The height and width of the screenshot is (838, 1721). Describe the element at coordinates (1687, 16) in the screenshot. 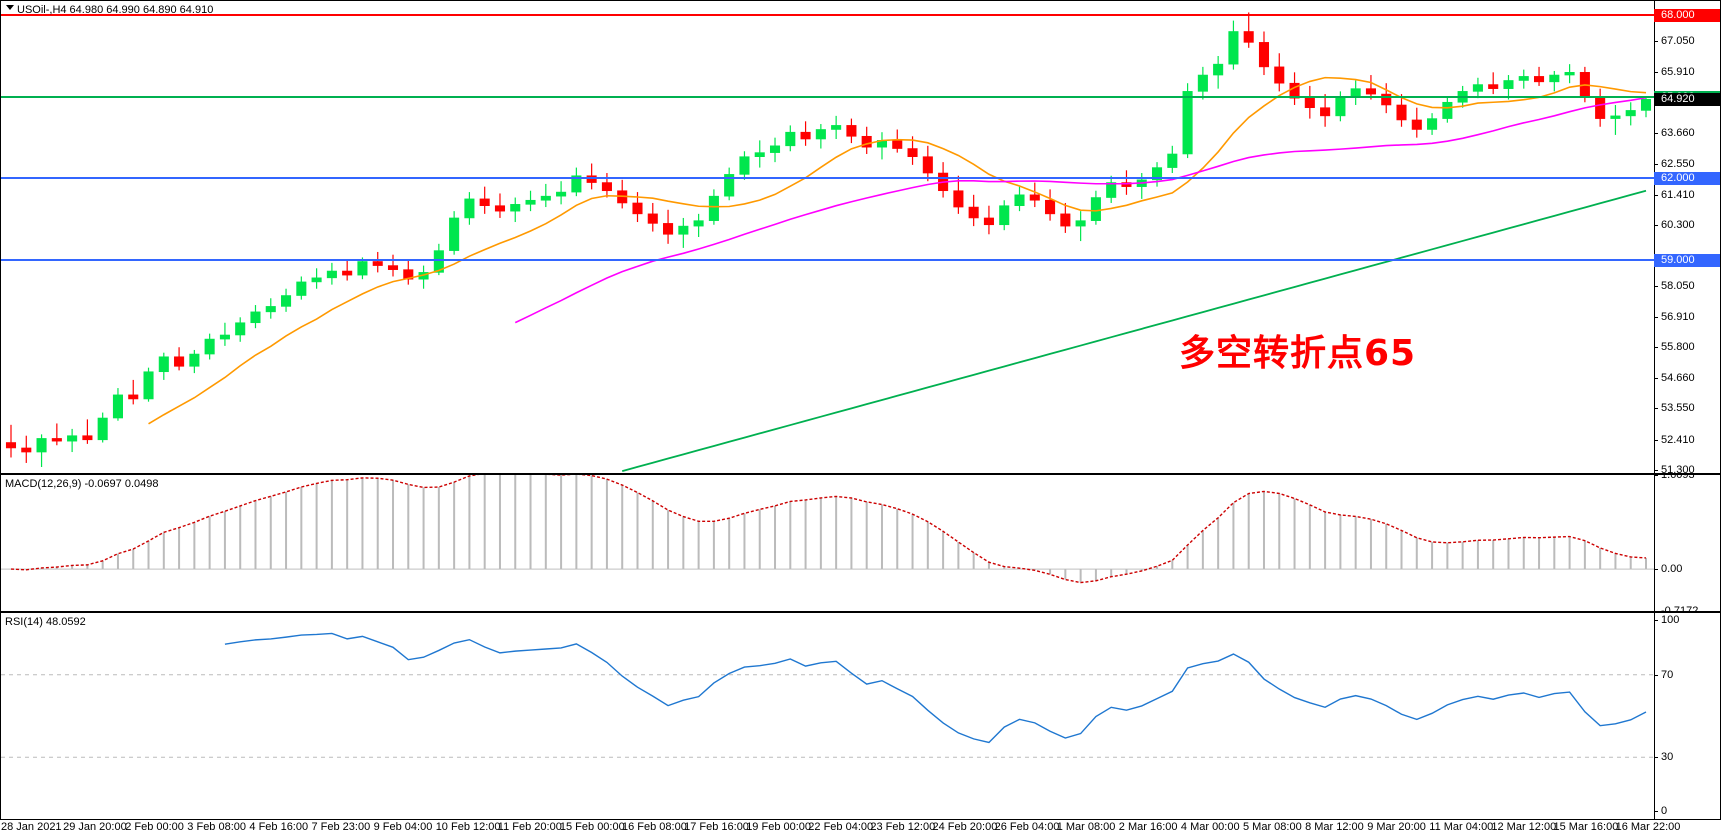

I see `level-tag-68: 68.000` at that location.